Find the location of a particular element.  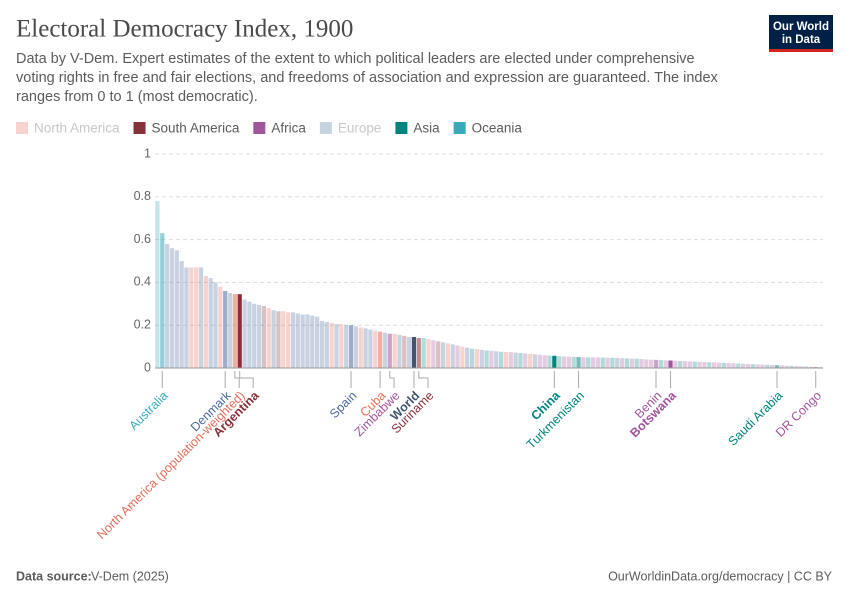

x-tick-label: Spain is located at coordinates (343, 405).